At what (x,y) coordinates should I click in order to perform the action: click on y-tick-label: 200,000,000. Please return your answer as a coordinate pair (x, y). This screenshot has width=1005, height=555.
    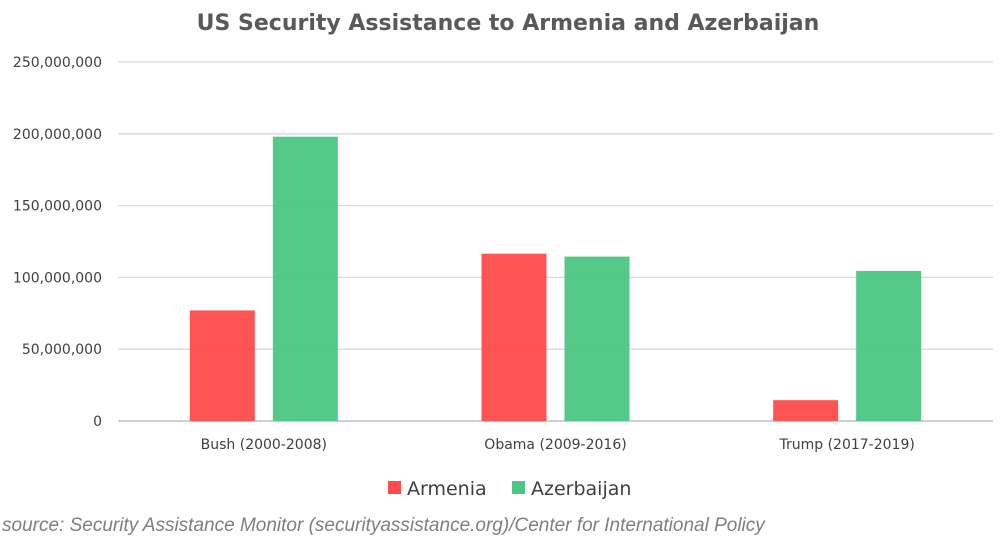
    Looking at the image, I should click on (57, 135).